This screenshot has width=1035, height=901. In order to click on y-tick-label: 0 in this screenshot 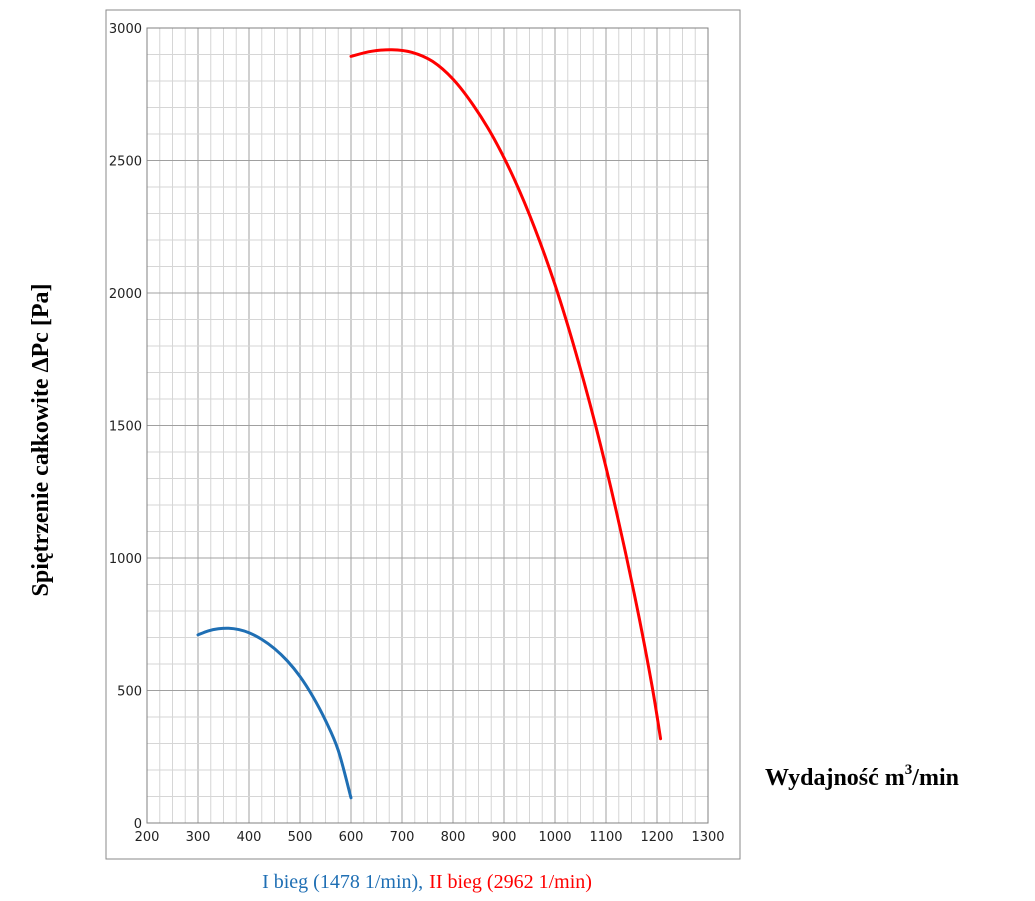, I will do `click(138, 824)`.